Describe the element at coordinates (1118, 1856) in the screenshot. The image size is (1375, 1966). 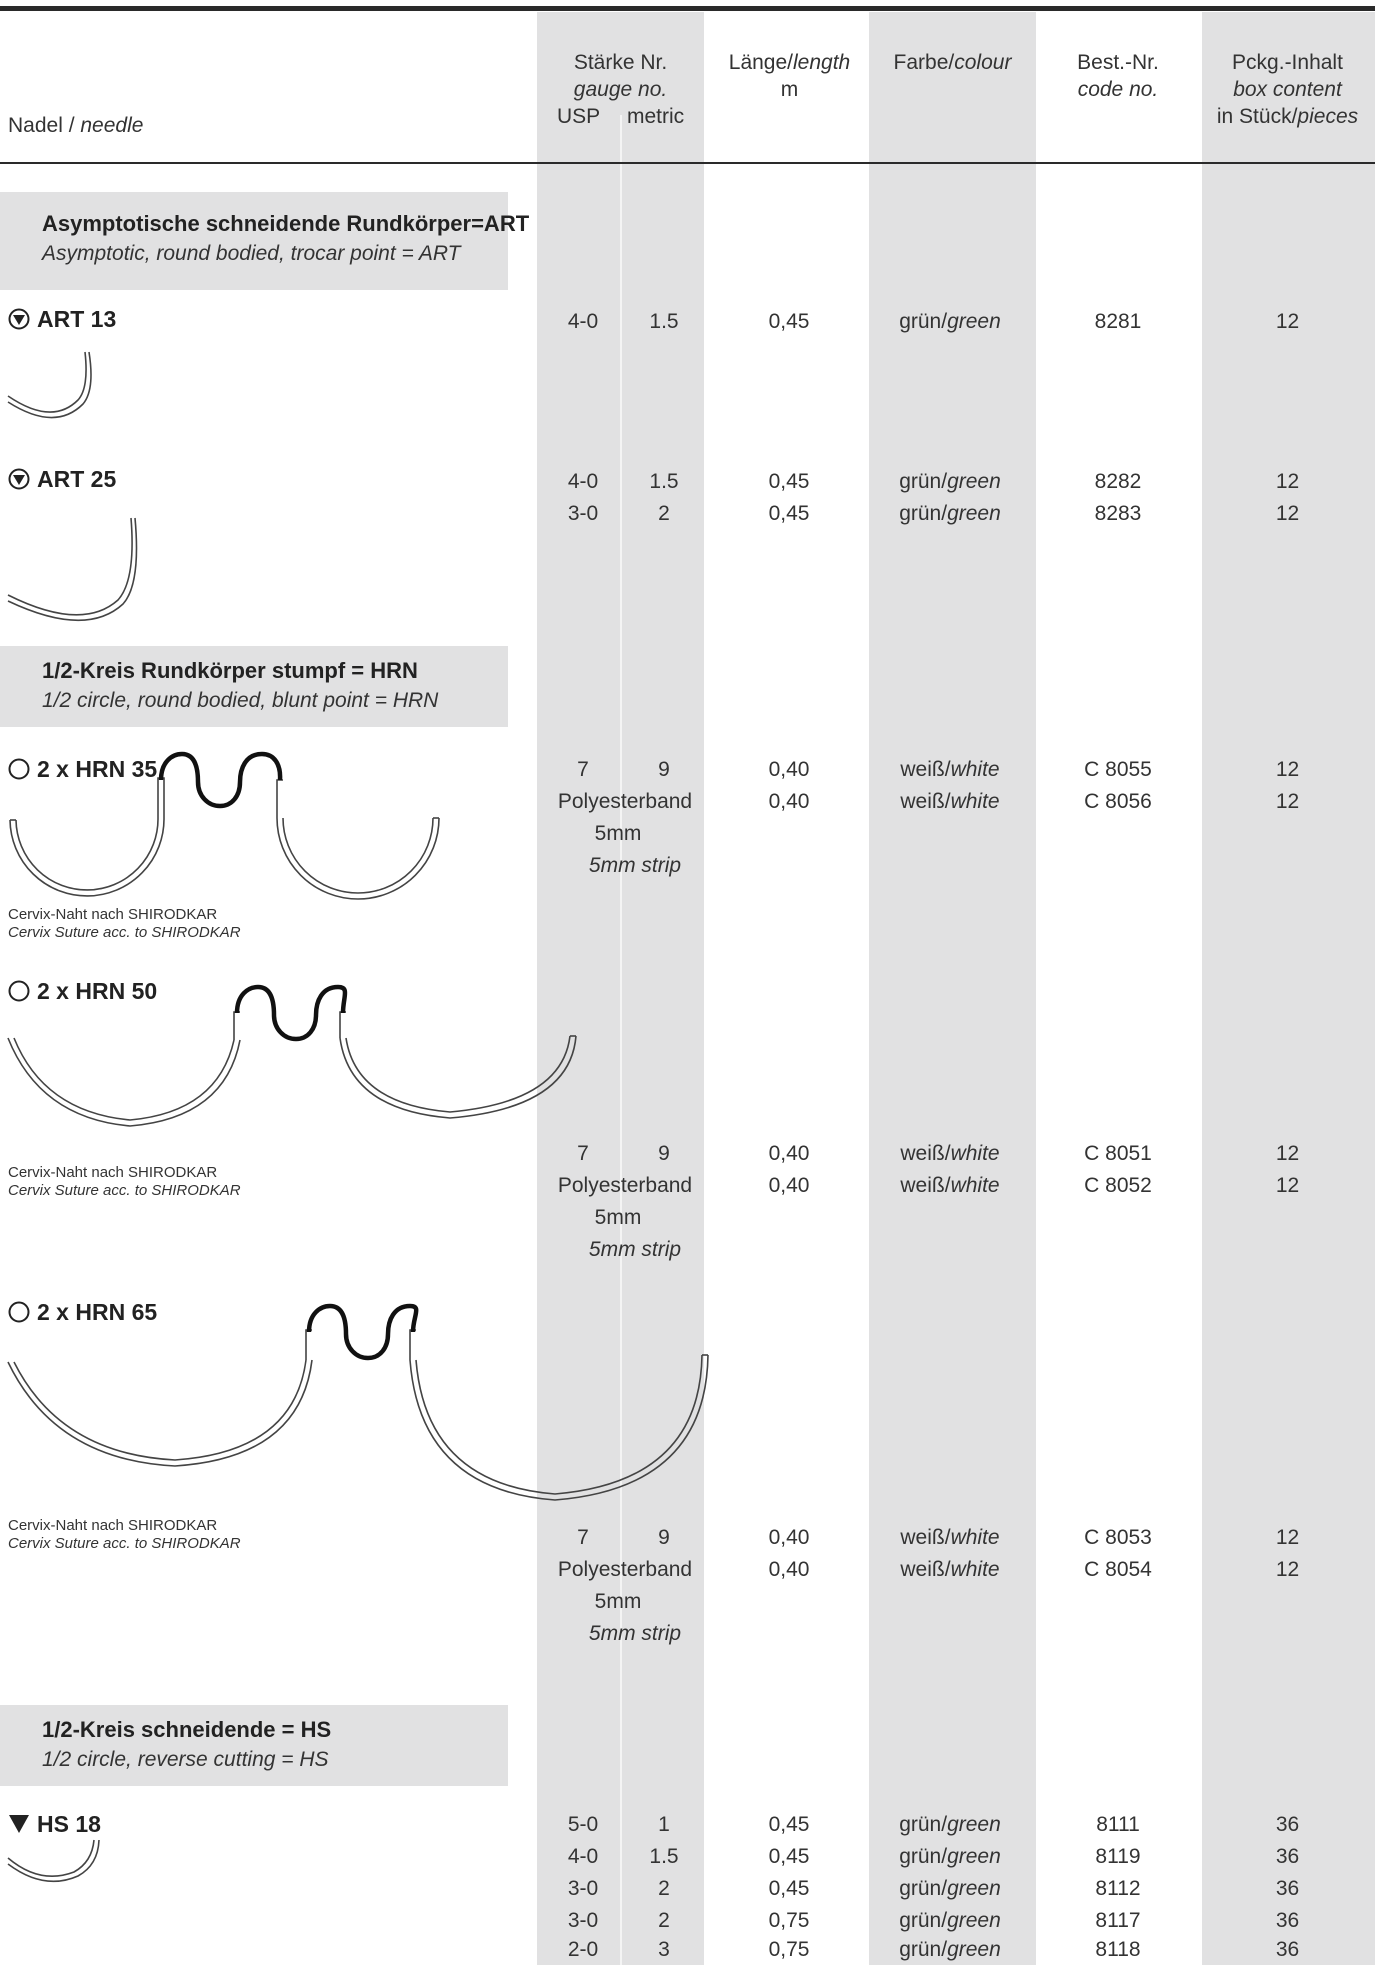
I see `hs18-code: 8119` at that location.